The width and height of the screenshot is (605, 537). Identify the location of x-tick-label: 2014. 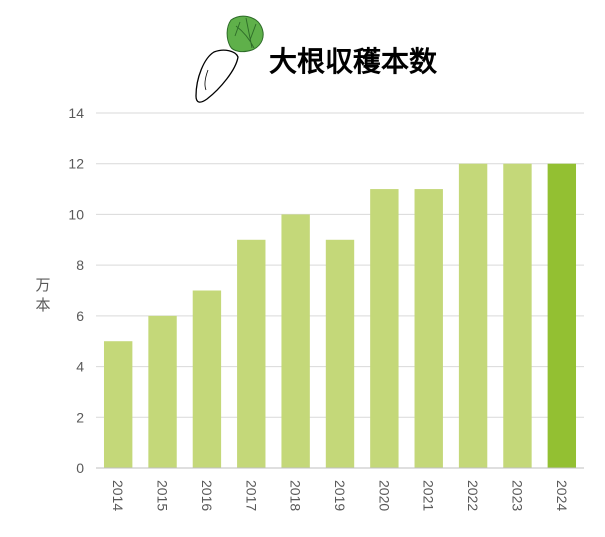
(118, 495).